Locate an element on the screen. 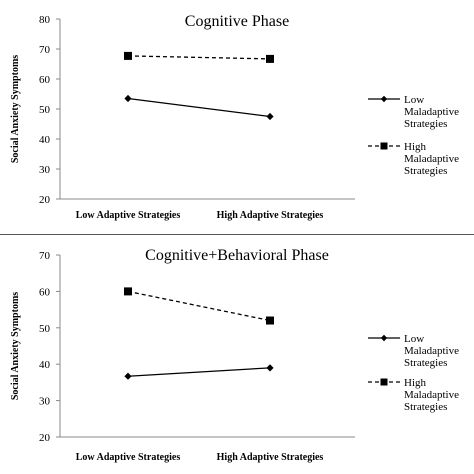 The width and height of the screenshot is (474, 474). y-tick-label: 80 is located at coordinates (45, 20).